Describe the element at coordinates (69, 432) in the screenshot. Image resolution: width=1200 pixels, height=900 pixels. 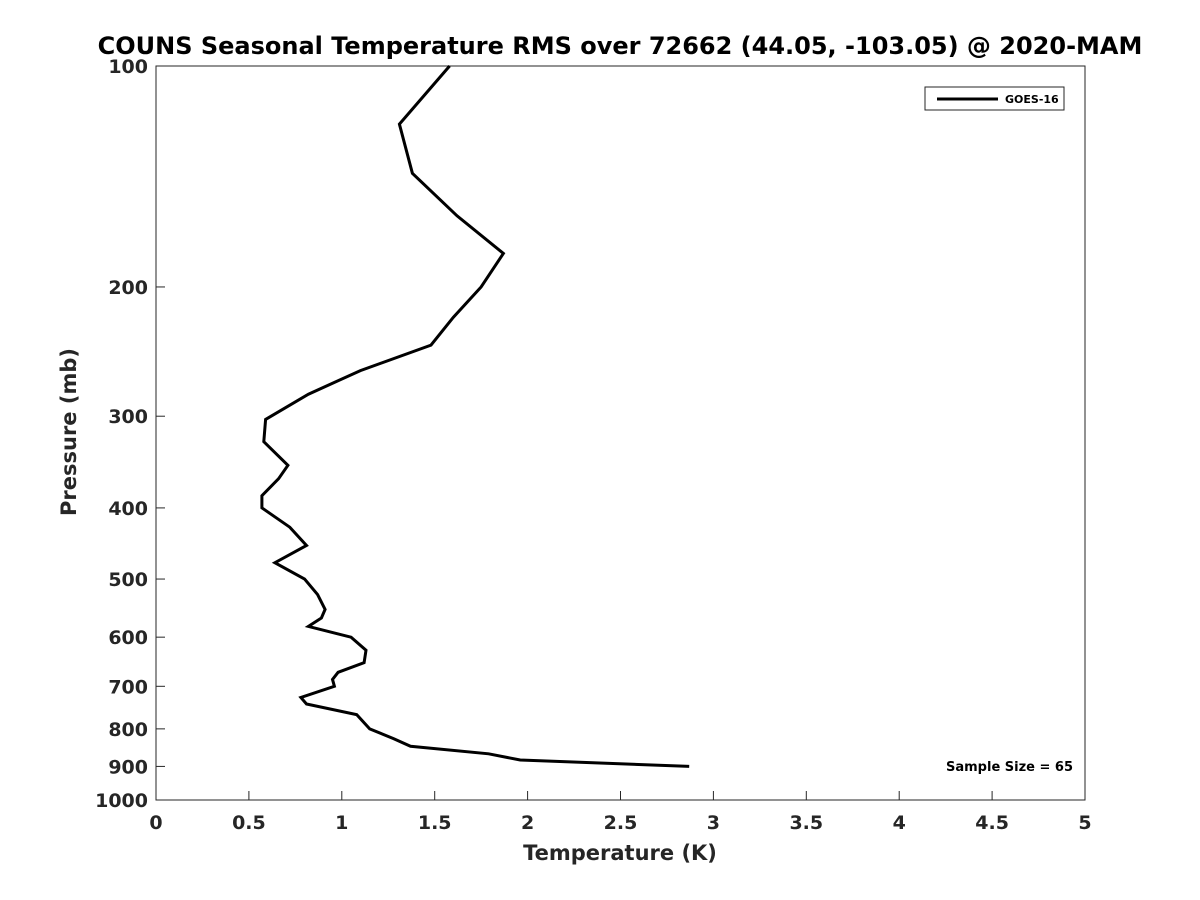
I see `y-axis-label: Pressure (mb)` at that location.